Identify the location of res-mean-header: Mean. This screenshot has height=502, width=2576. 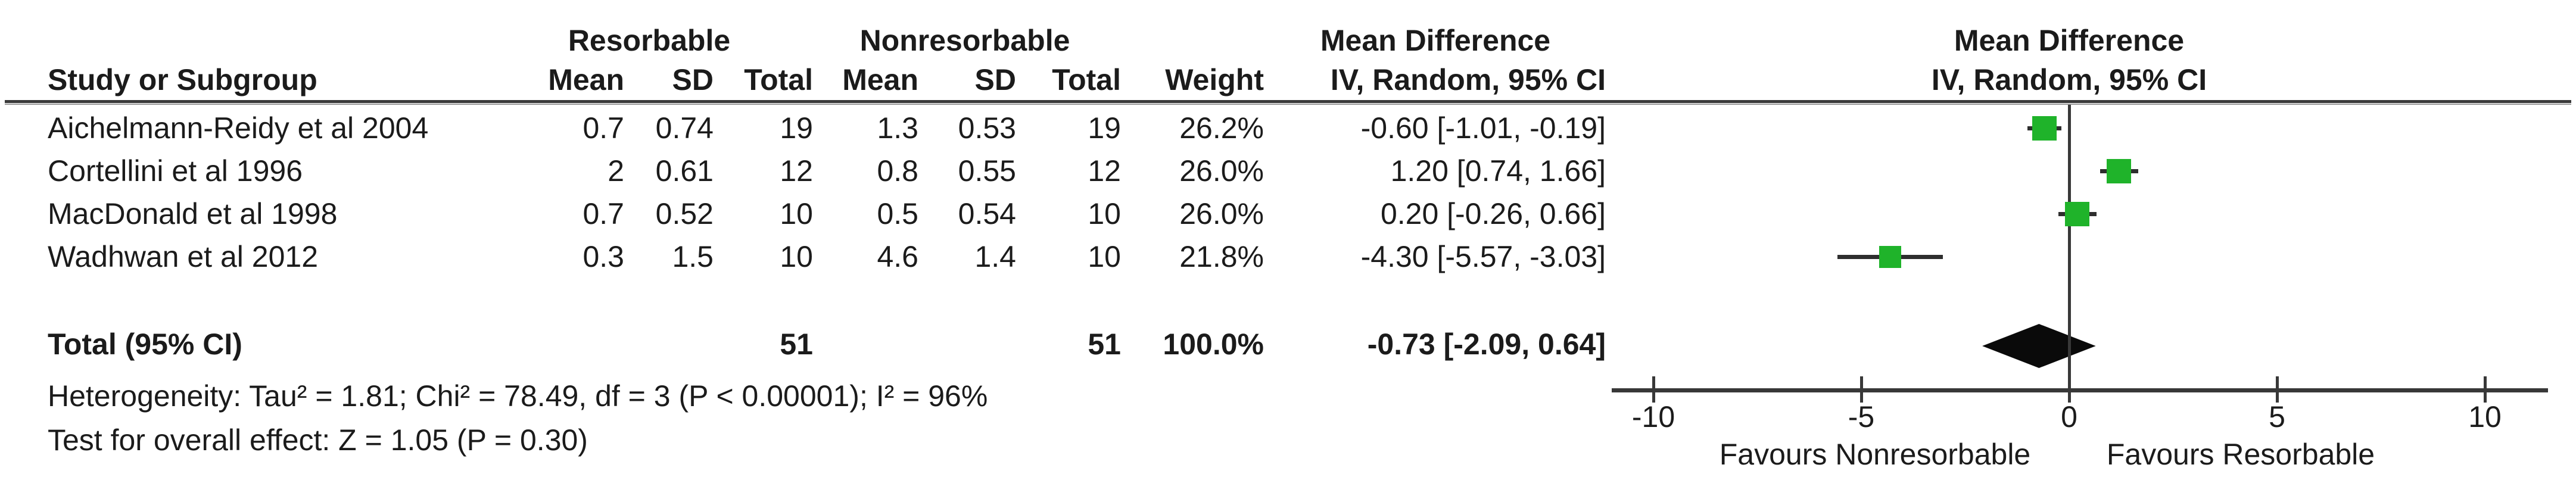
(586, 79).